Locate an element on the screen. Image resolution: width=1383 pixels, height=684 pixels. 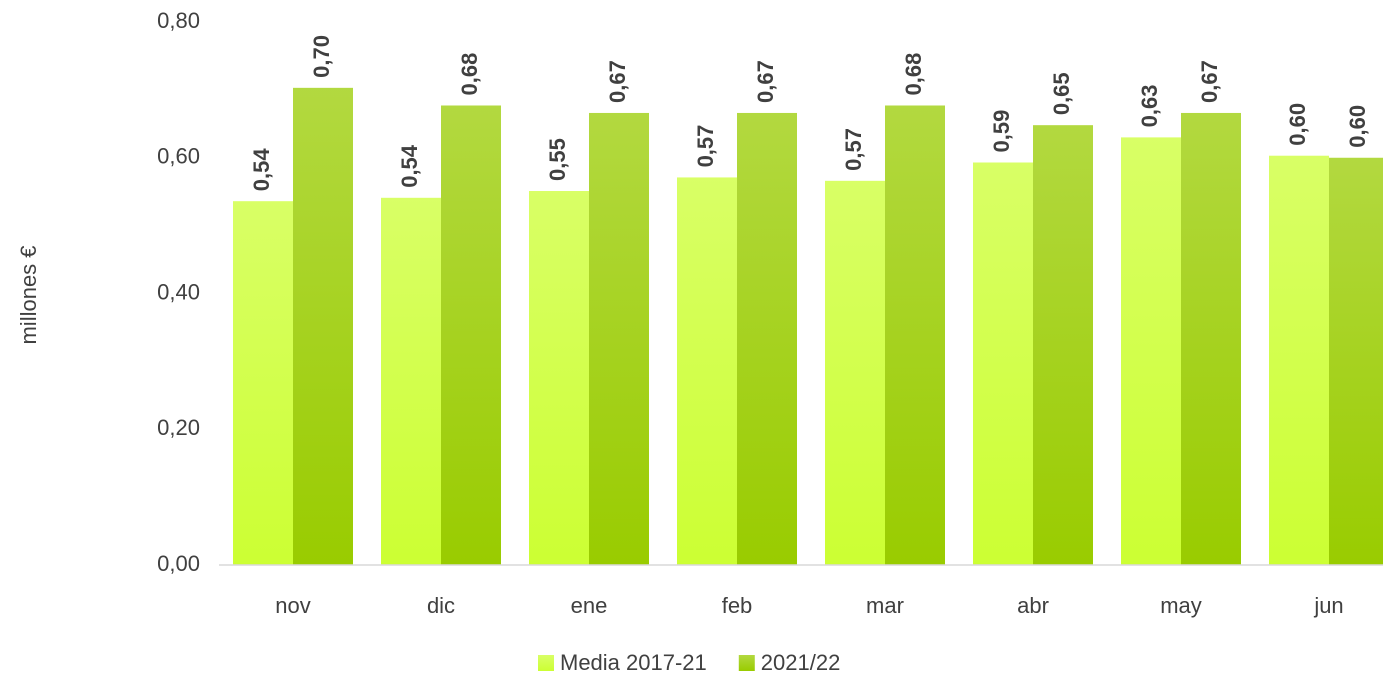
x-tick-label: ene is located at coordinates (589, 605).